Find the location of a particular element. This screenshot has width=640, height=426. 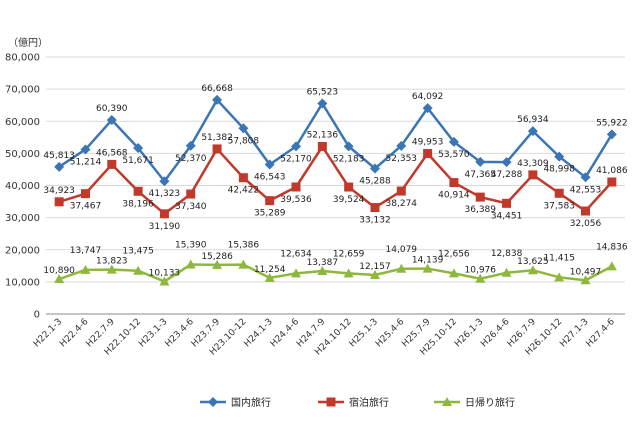

data-label: 51,671 is located at coordinates (138, 161).